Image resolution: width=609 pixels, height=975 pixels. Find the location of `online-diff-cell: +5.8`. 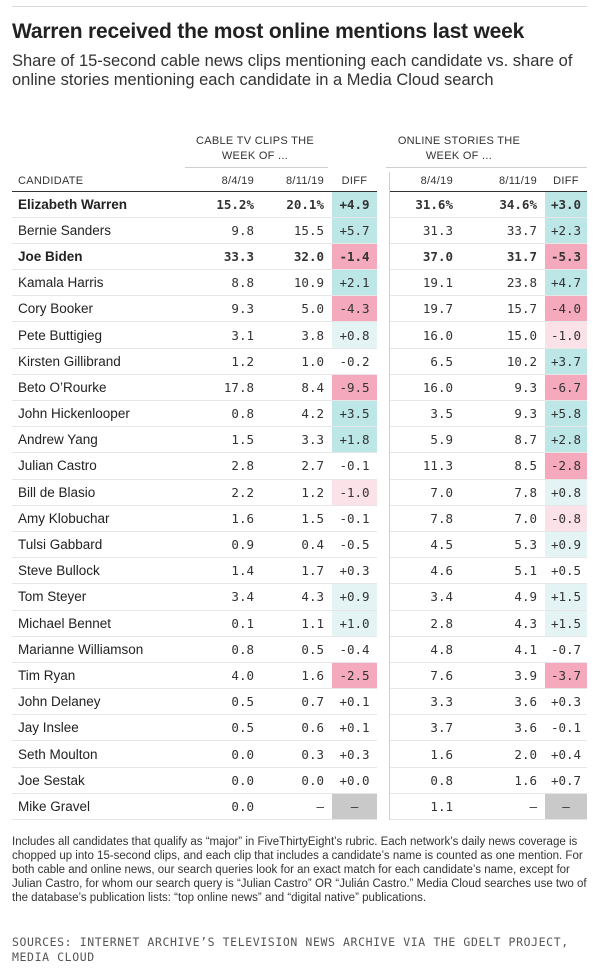

online-diff-cell: +5.8 is located at coordinates (566, 414).